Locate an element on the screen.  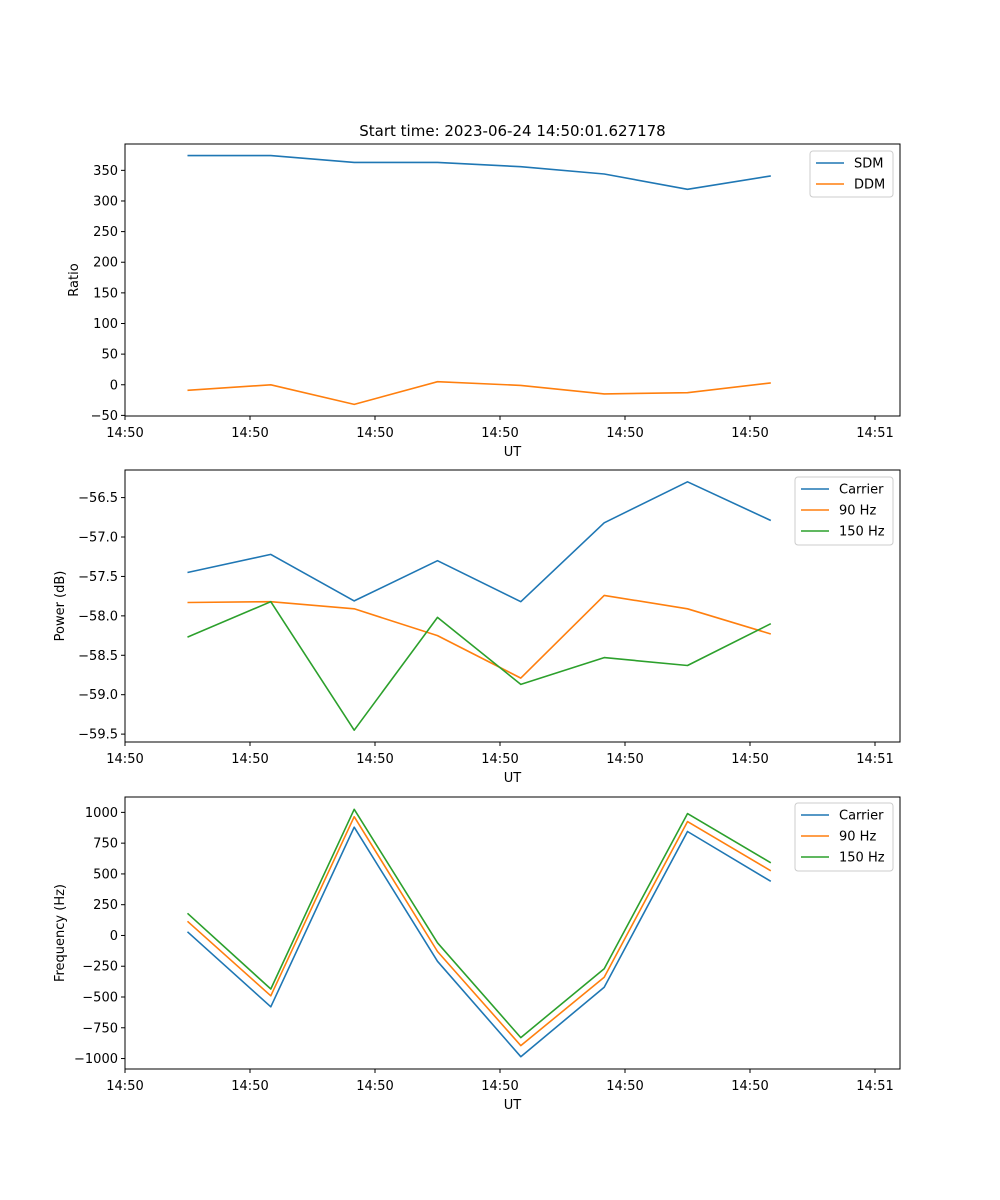
y-tick-label: −59.0 is located at coordinates (98, 695).